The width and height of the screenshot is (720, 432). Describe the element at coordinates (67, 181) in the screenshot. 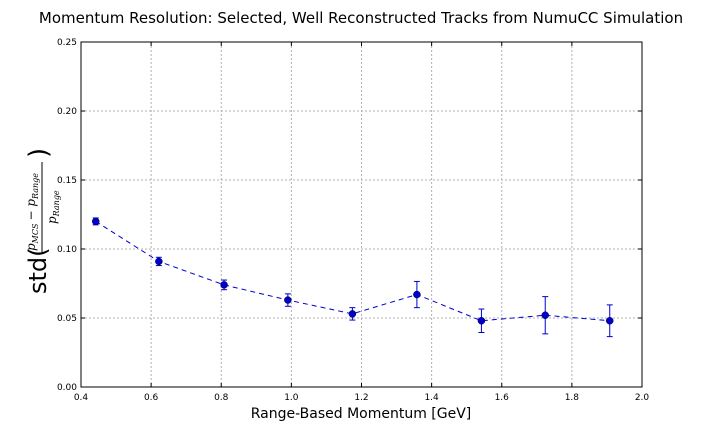

I see `y-tick-label: 0.15` at that location.